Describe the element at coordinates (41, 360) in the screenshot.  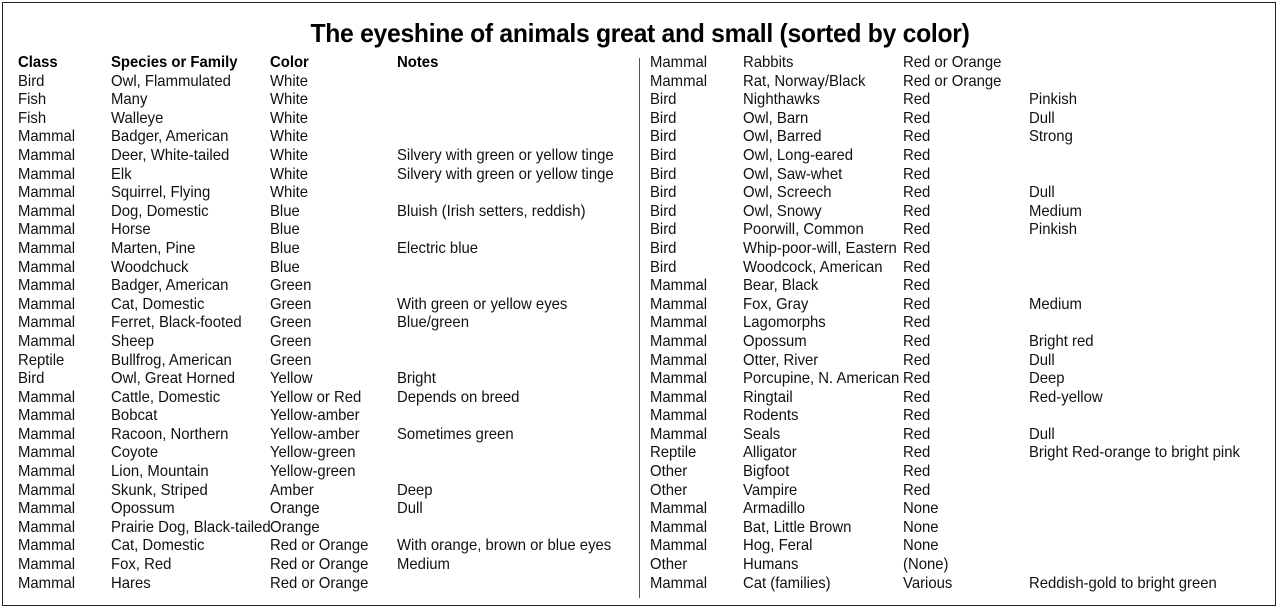
I see `cell-class: Reptile` at that location.